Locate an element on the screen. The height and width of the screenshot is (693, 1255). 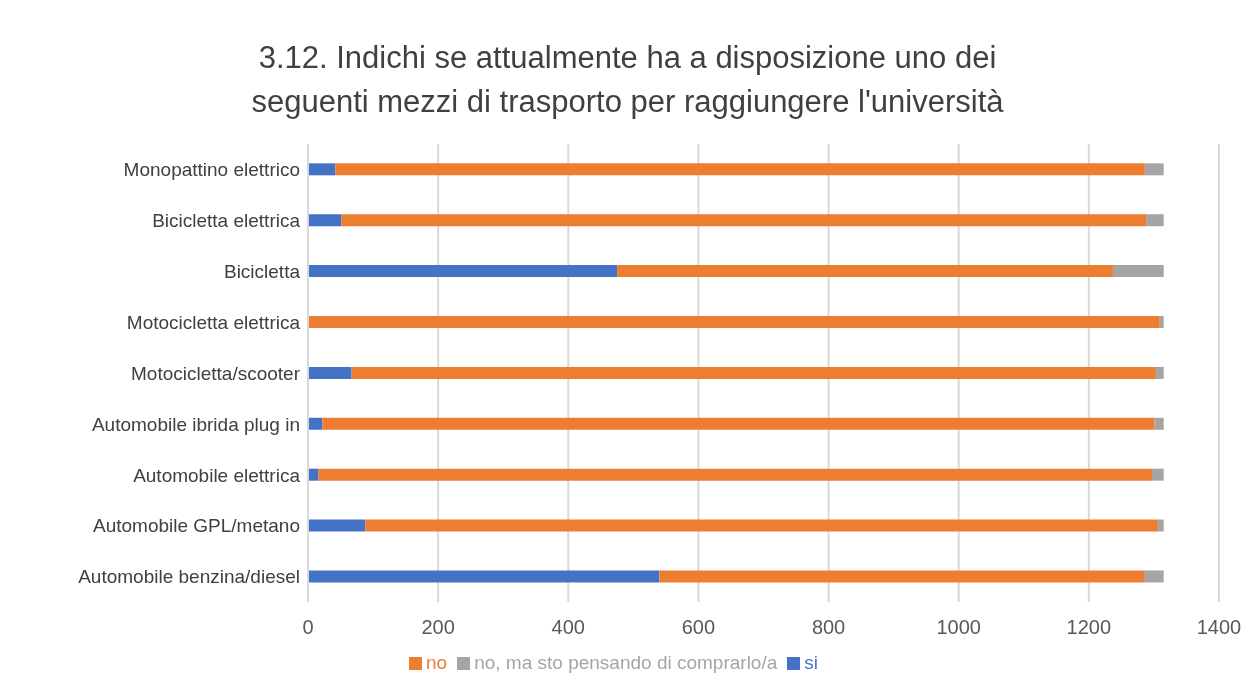
y-tick-label: Automobile elettrica is located at coordinates (217, 475).